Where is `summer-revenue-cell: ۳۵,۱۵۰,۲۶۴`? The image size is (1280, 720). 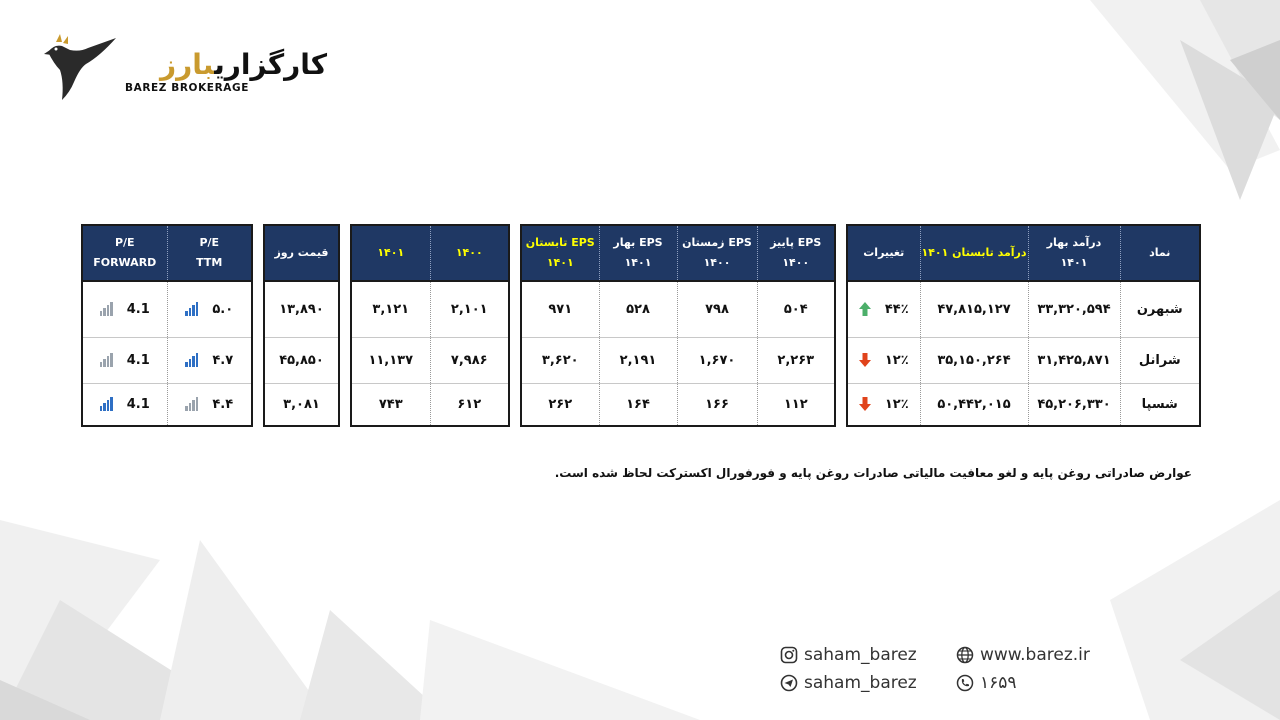
summer-revenue-cell: ۳۵,۱۵۰,۲۶۴ is located at coordinates (974, 359).